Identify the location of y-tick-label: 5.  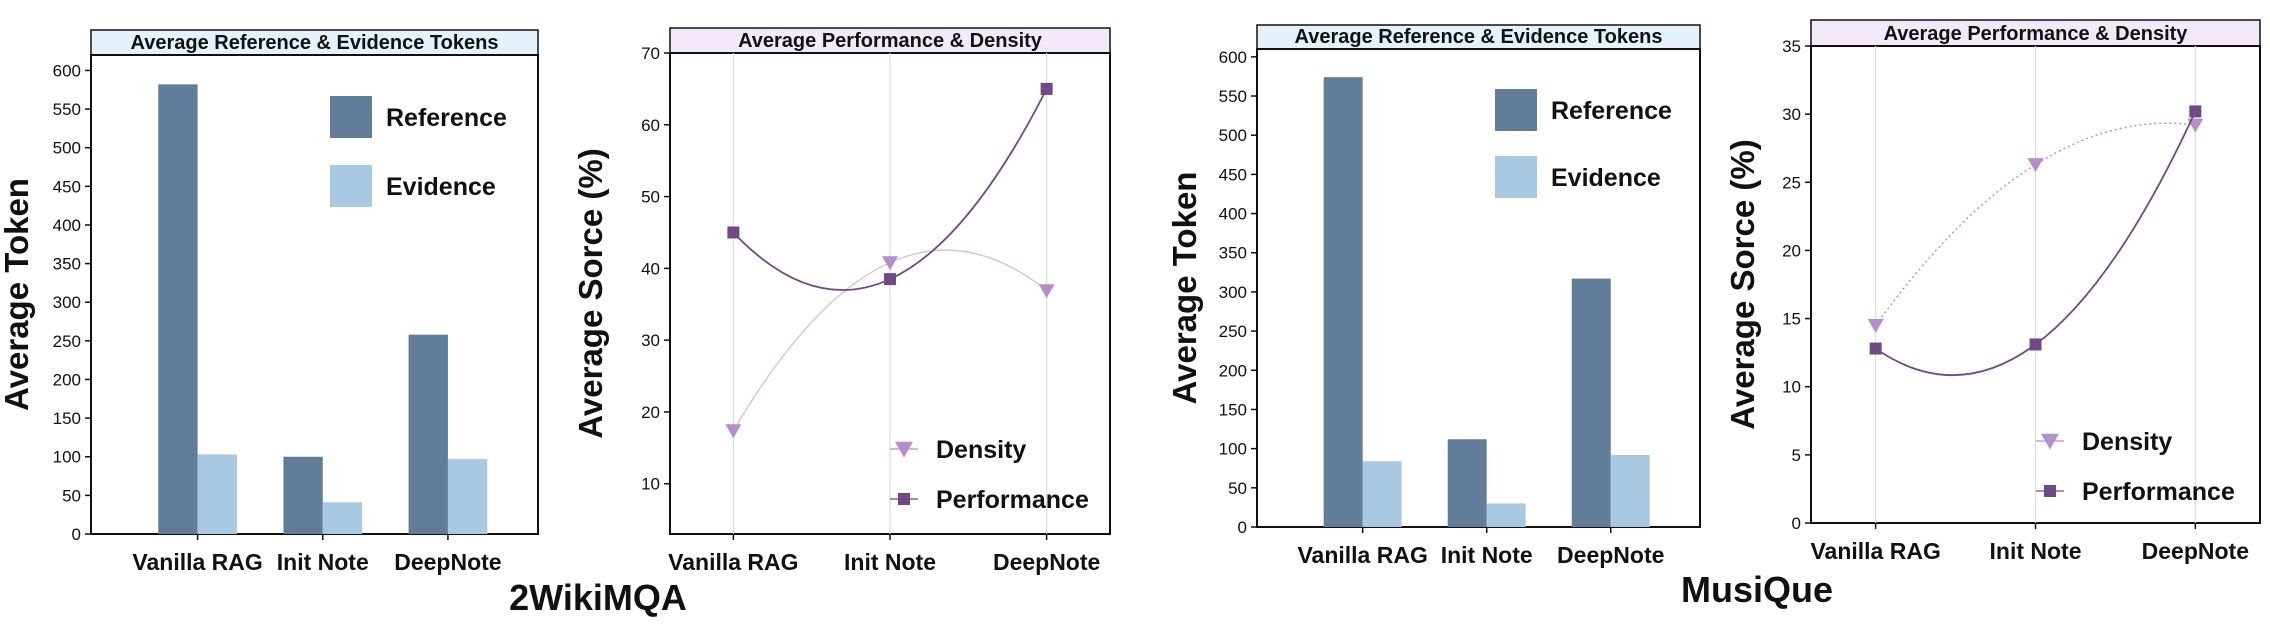
(1796, 455).